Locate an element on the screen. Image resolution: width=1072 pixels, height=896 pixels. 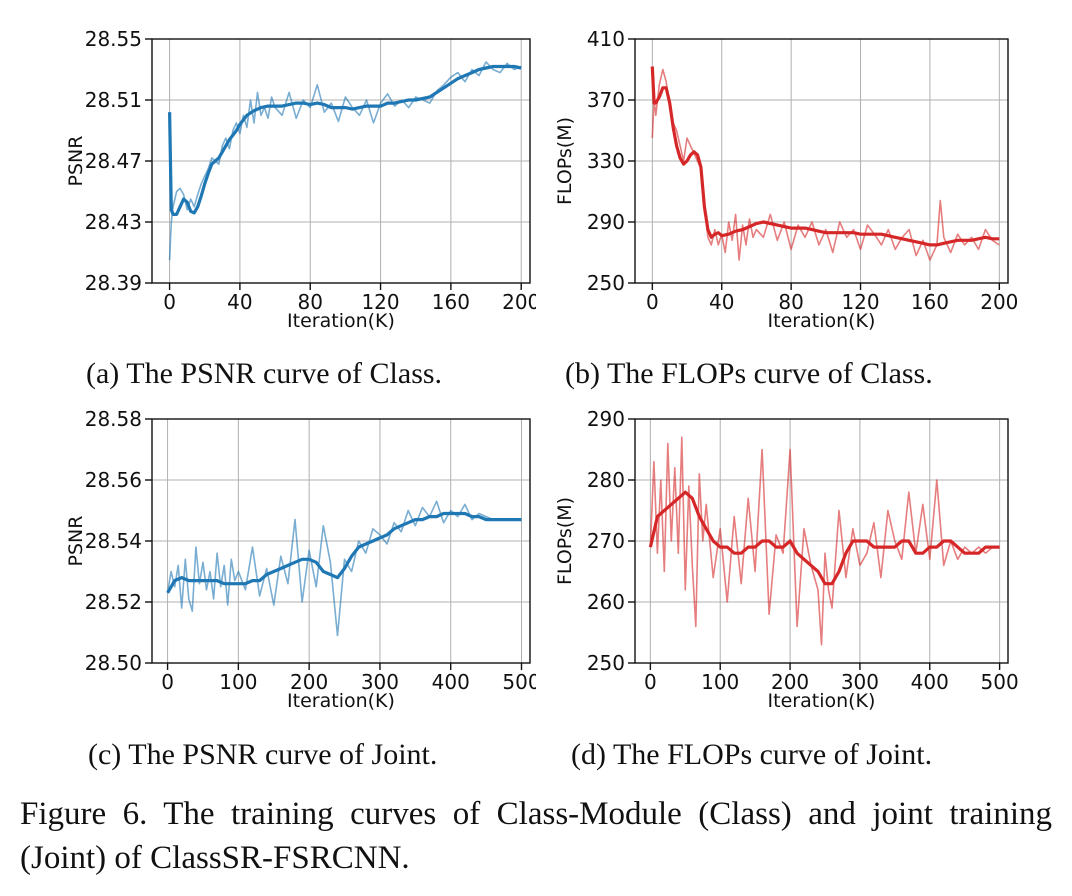
y-tick-label: 28.56 is located at coordinates (113, 480).